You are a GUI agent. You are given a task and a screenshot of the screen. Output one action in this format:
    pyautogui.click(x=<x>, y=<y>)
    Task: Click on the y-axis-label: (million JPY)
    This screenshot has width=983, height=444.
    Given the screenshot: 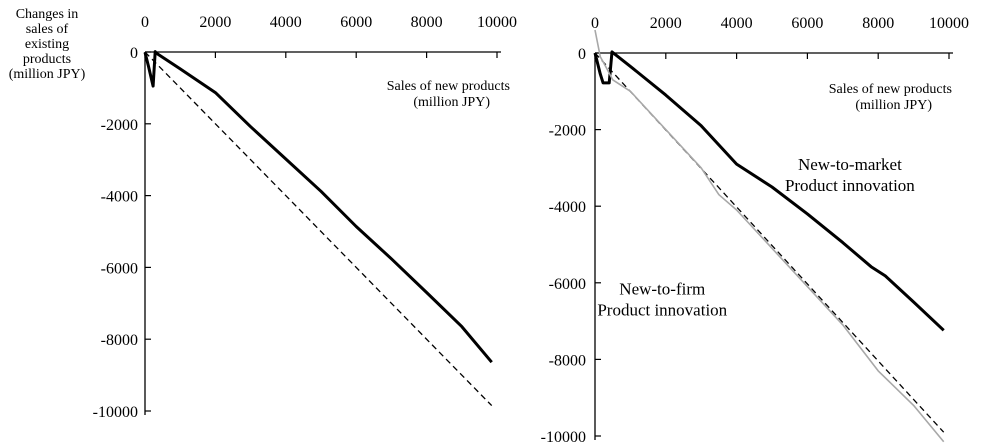 What is the action you would take?
    pyautogui.click(x=47, y=74)
    